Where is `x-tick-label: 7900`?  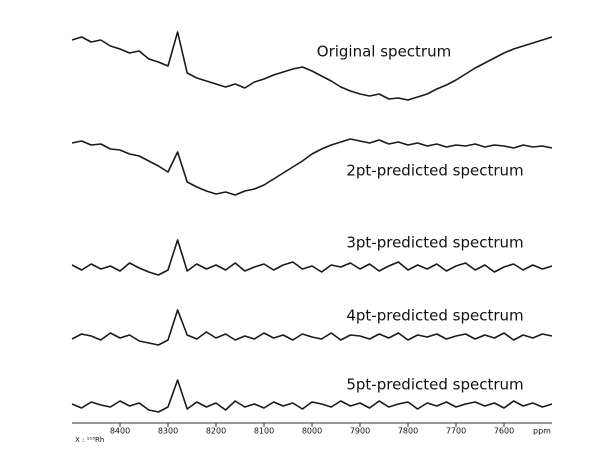 x-tick-label: 7900 is located at coordinates (360, 431).